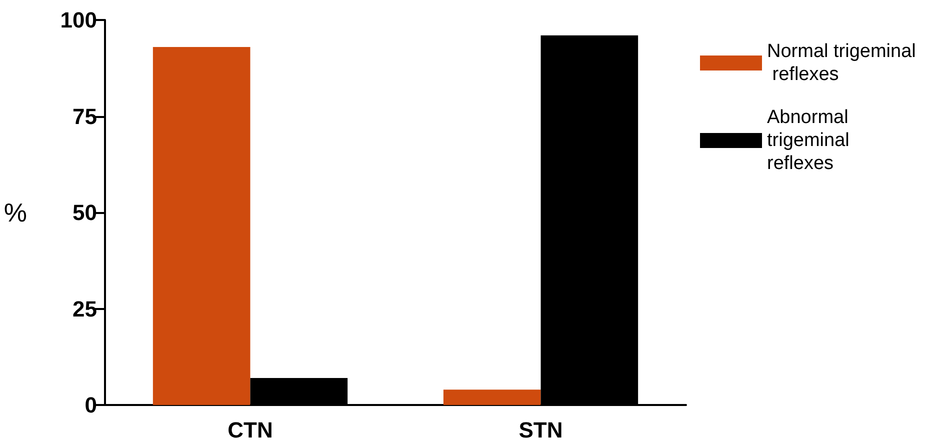 Image resolution: width=930 pixels, height=446 pixels. I want to click on x-tick-label: CTN, so click(250, 430).